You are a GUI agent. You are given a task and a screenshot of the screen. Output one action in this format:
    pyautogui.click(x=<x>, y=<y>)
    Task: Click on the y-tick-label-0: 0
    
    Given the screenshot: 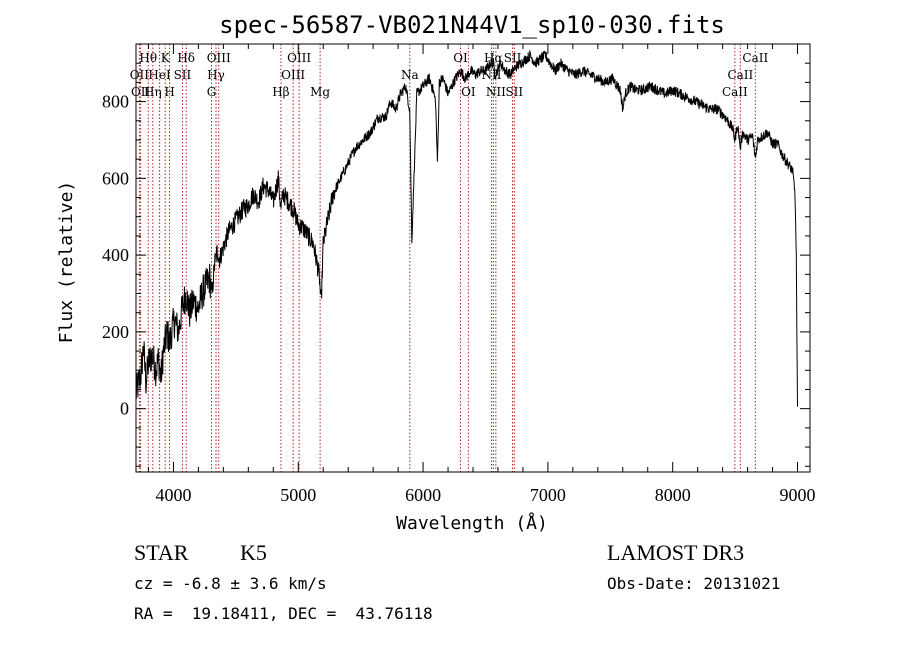 What is the action you would take?
    pyautogui.click(x=124, y=409)
    